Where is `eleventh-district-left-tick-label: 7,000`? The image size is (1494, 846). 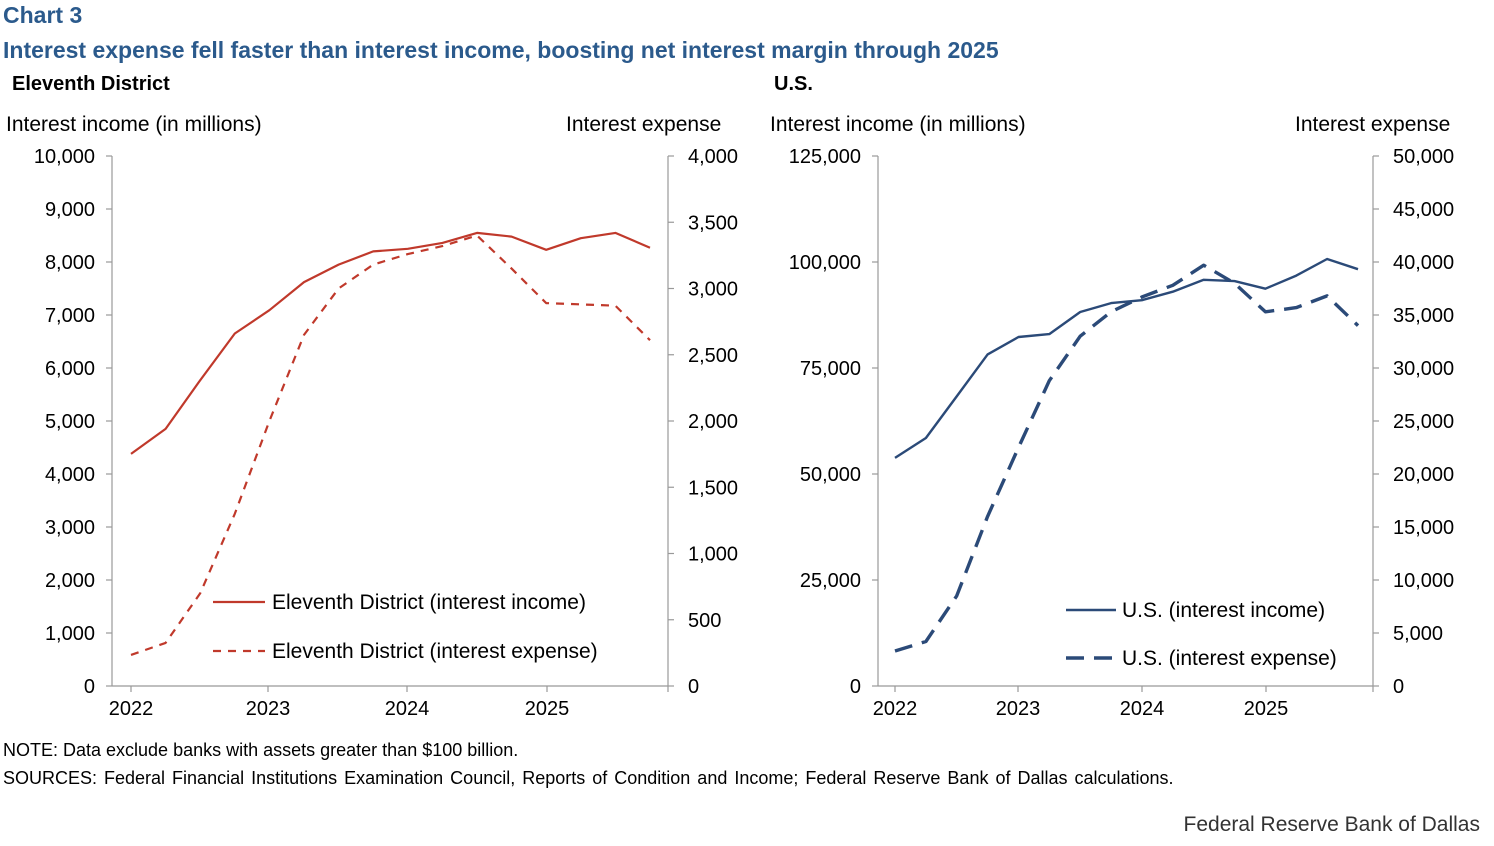 eleventh-district-left-tick-label: 7,000 is located at coordinates (70, 316).